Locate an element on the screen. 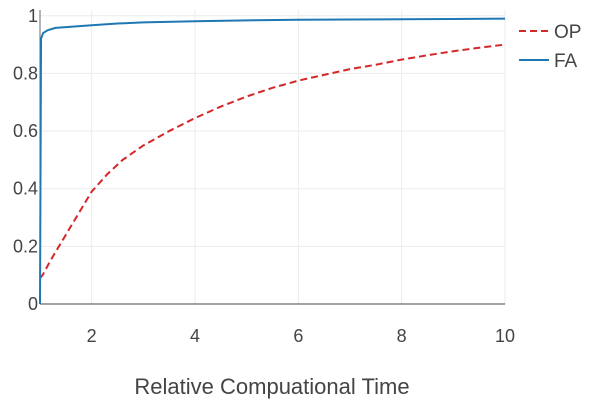 The image size is (600, 400). y-tick-label: 0.8 is located at coordinates (25, 73).